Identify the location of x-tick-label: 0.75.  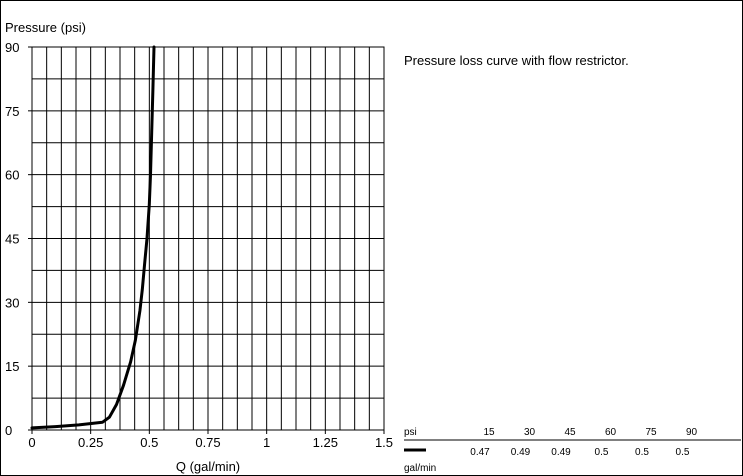
(207, 442).